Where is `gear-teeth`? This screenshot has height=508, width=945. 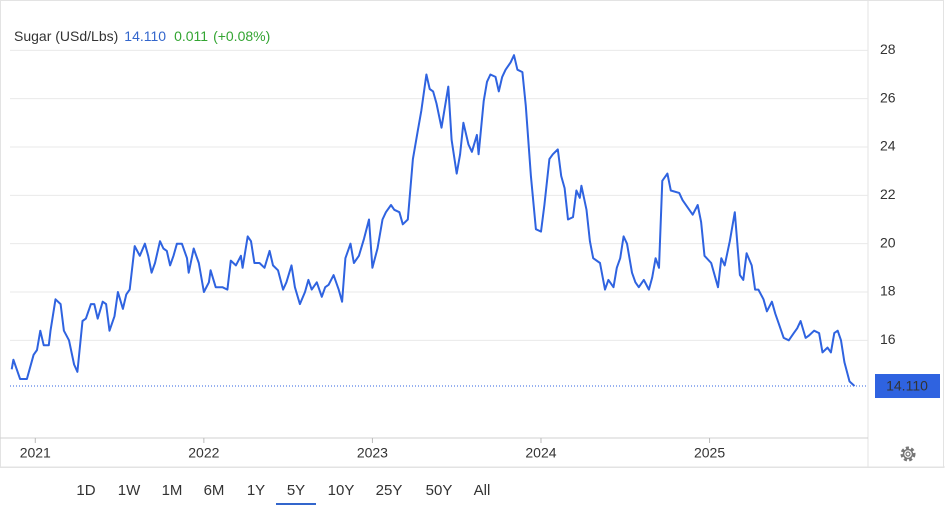 gear-teeth is located at coordinates (908, 454).